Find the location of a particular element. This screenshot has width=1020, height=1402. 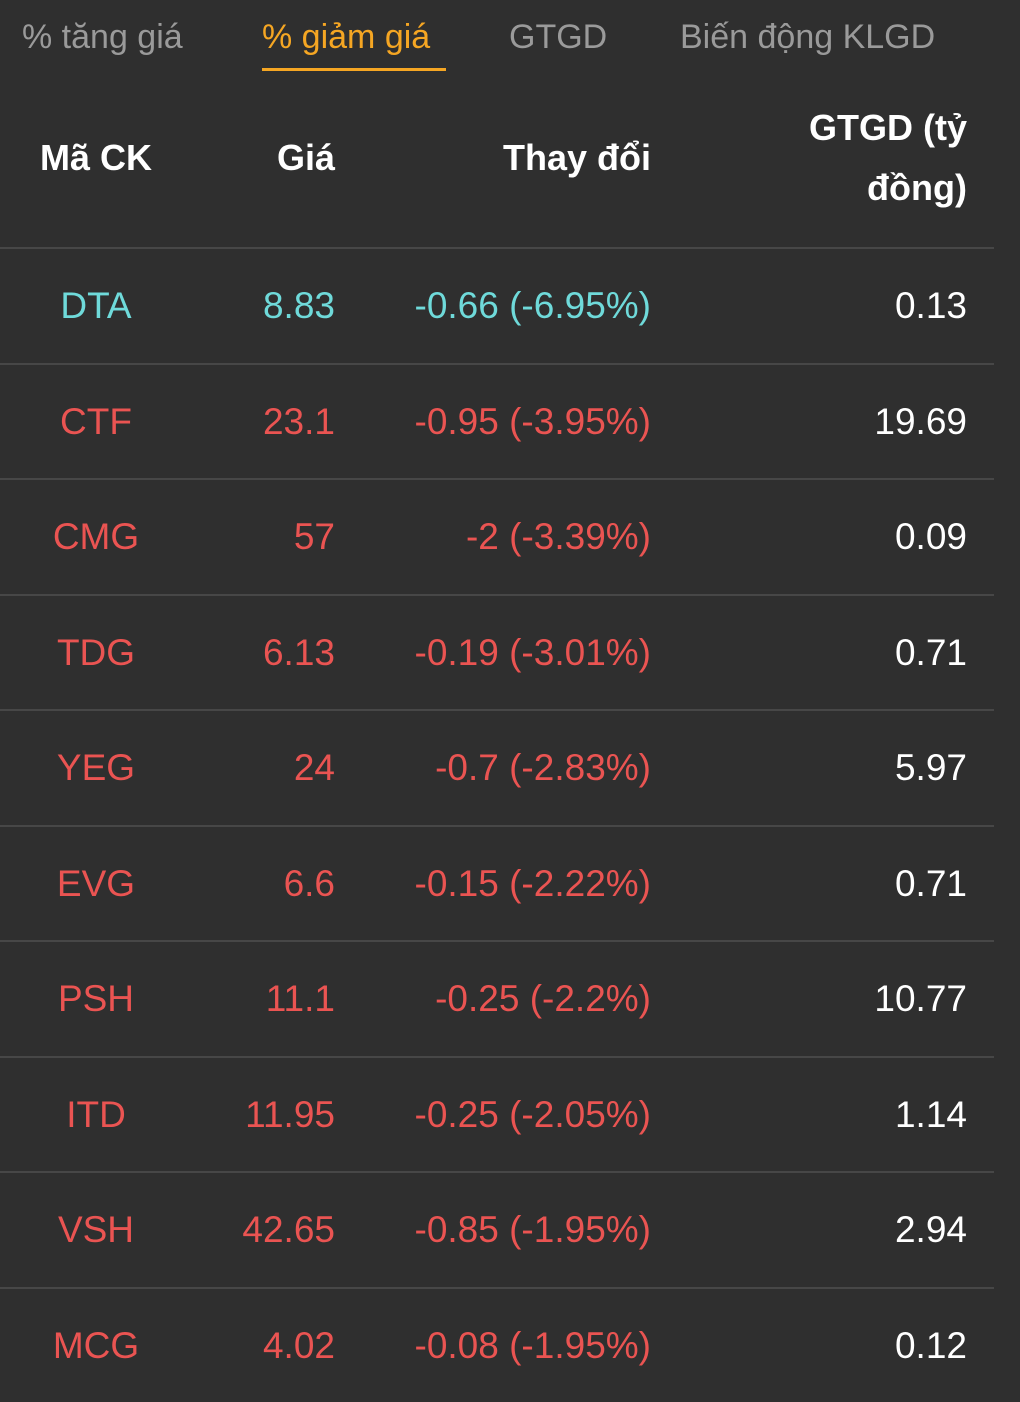

stock-trading-value: 0.13 is located at coordinates (931, 305).